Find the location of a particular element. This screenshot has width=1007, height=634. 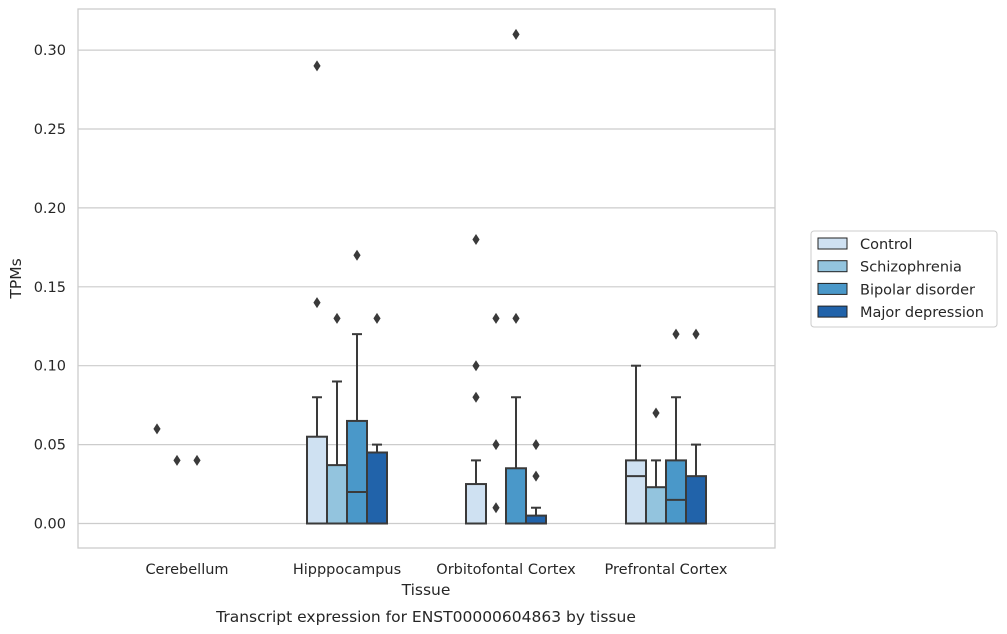

y-tick-label: 0.25 is located at coordinates (50, 130).